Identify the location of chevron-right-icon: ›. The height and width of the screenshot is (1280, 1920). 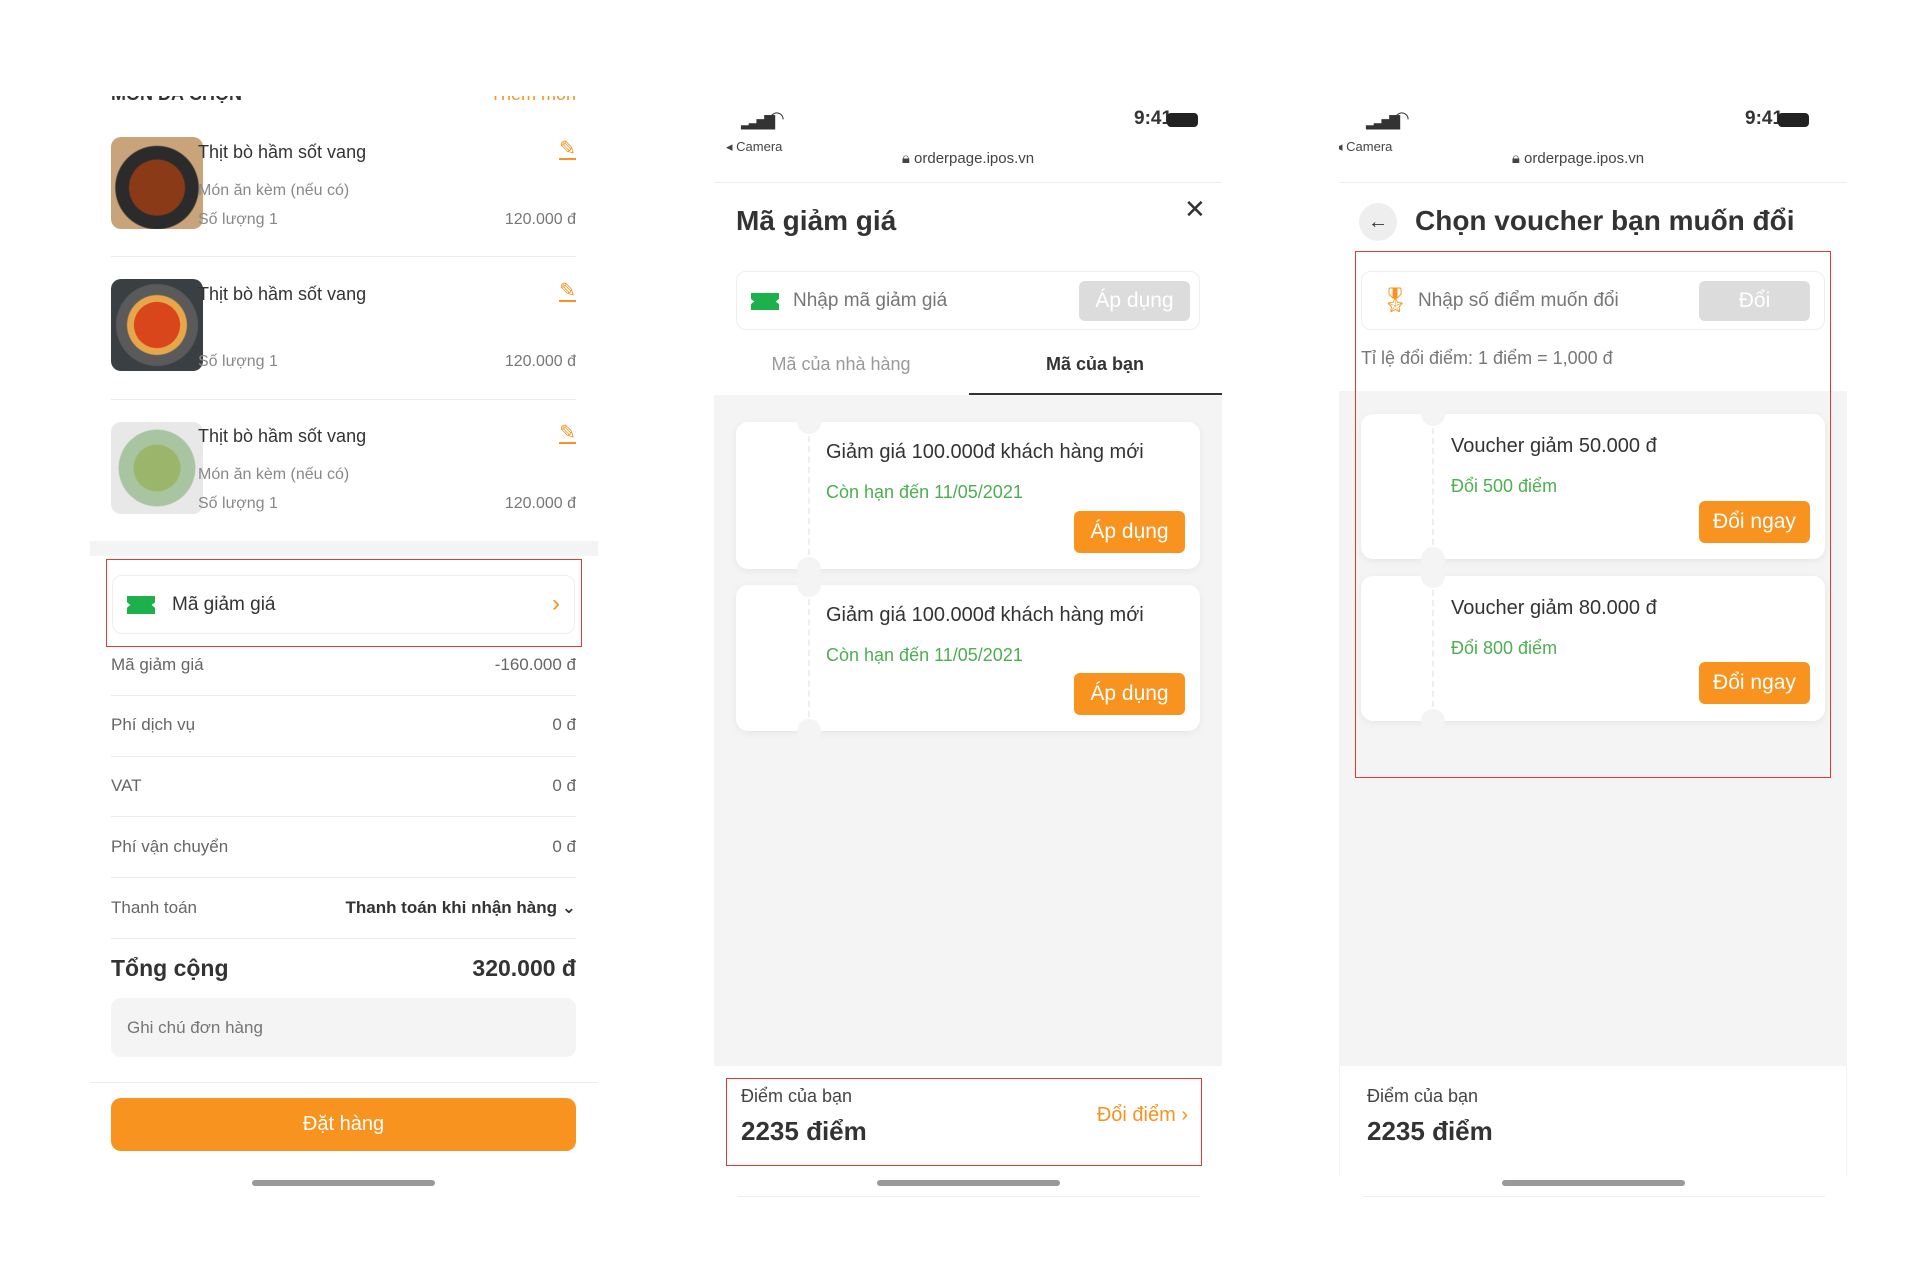
(1184, 1115).